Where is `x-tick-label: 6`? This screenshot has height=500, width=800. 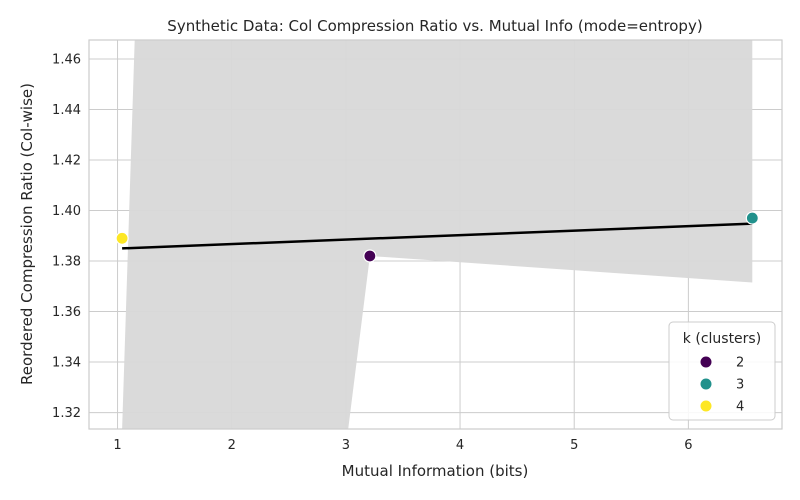 x-tick-label: 6 is located at coordinates (688, 445).